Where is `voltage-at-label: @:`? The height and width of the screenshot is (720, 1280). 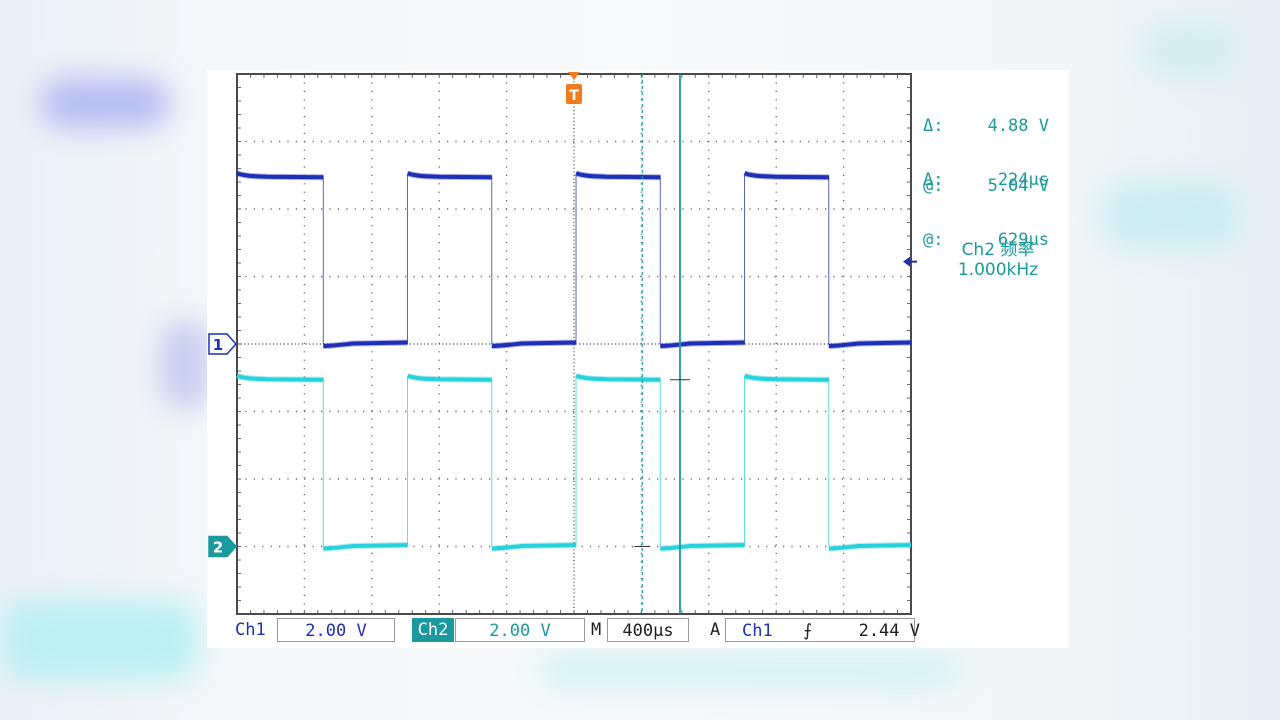 voltage-at-label: @: is located at coordinates (933, 186).